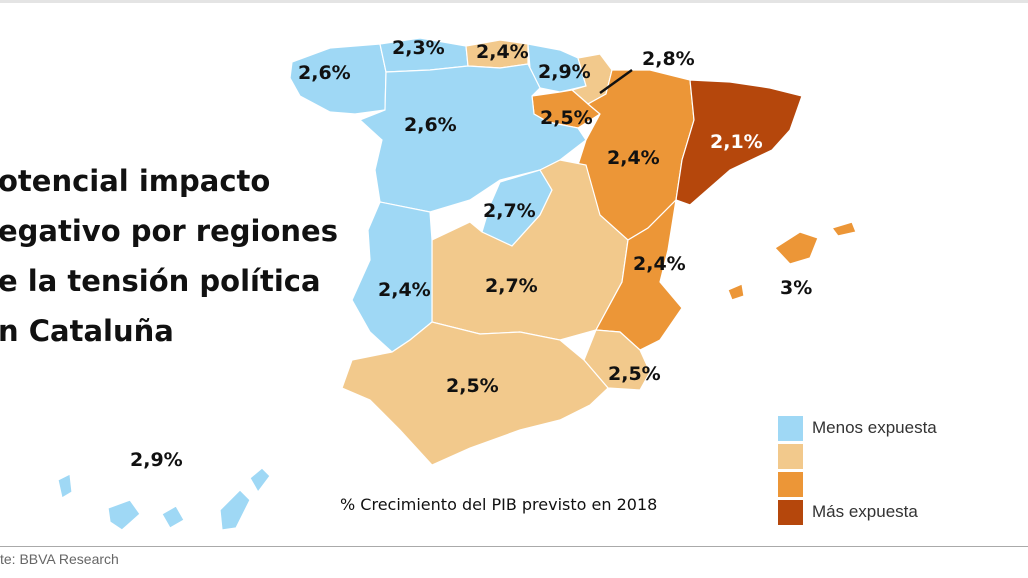 The width and height of the screenshot is (1028, 578). I want to click on legend-label: Menos expuesta, so click(874, 427).